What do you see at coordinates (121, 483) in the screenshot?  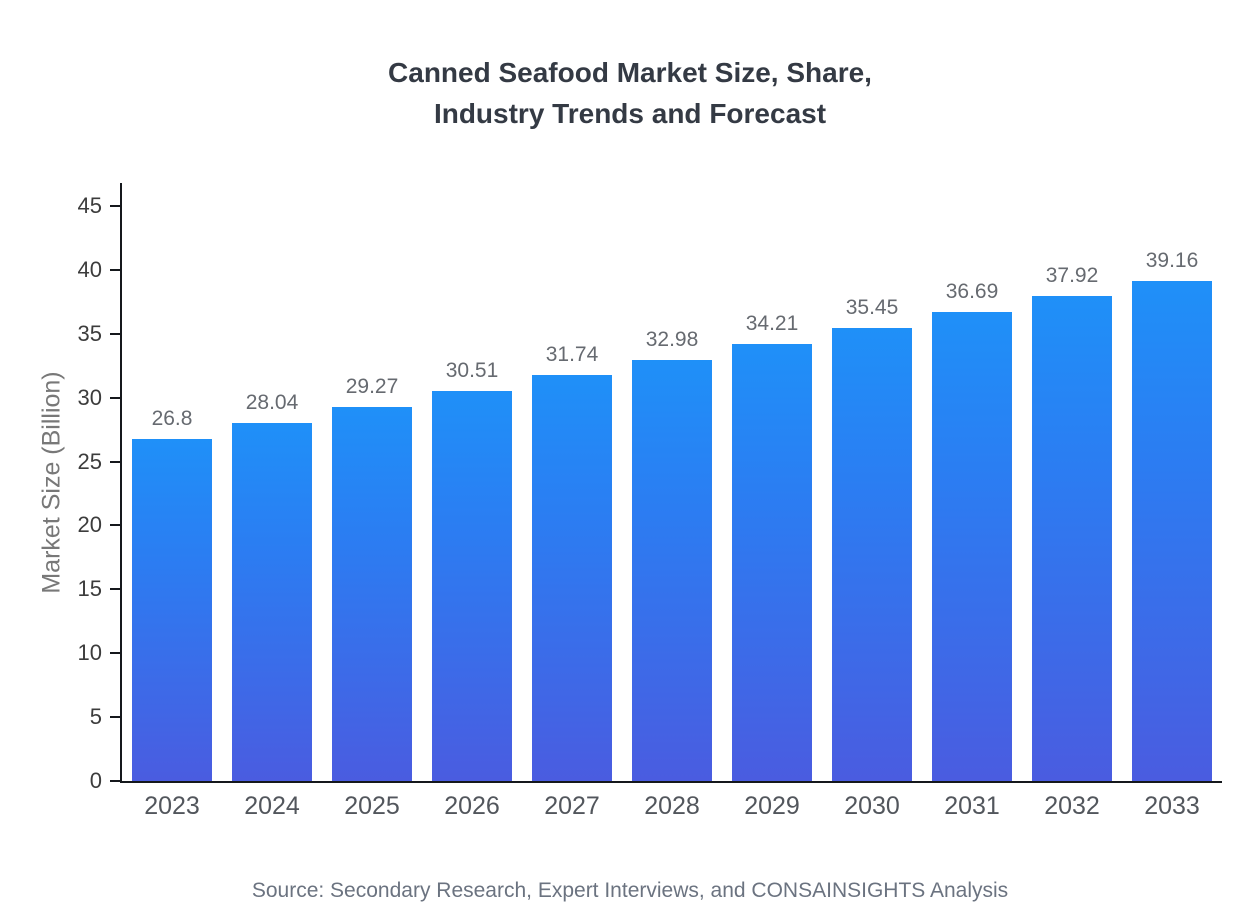 I see `y-axis-line` at bounding box center [121, 483].